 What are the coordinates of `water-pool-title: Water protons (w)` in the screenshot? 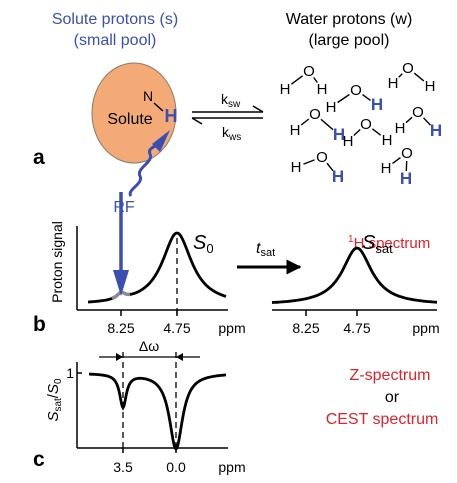 It's located at (349, 19).